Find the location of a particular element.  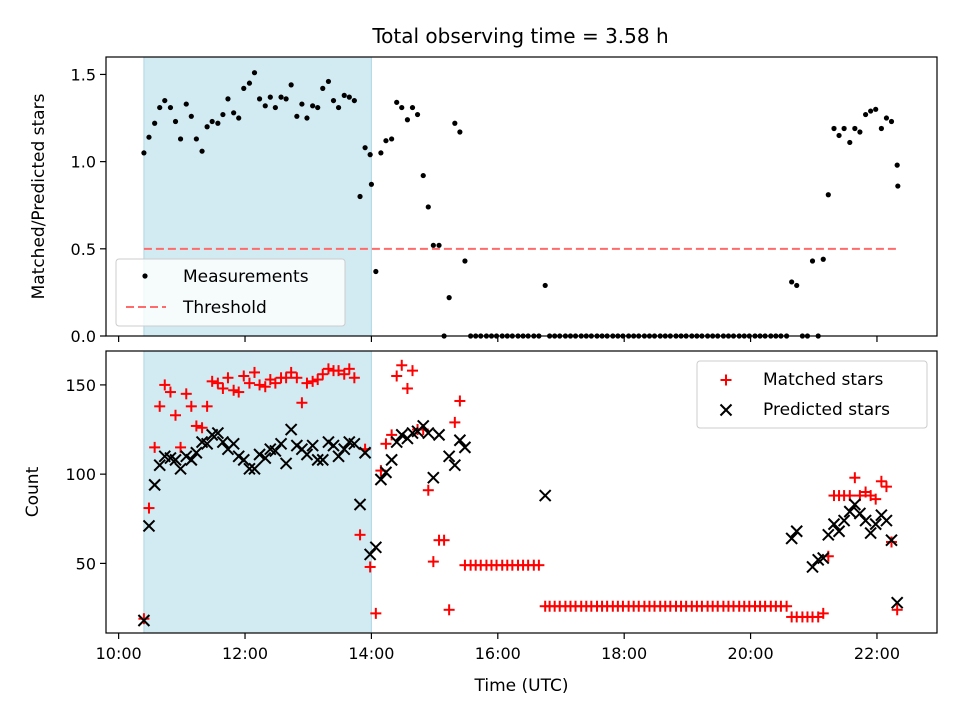

x-tick-label: 12:00 is located at coordinates (245, 653).